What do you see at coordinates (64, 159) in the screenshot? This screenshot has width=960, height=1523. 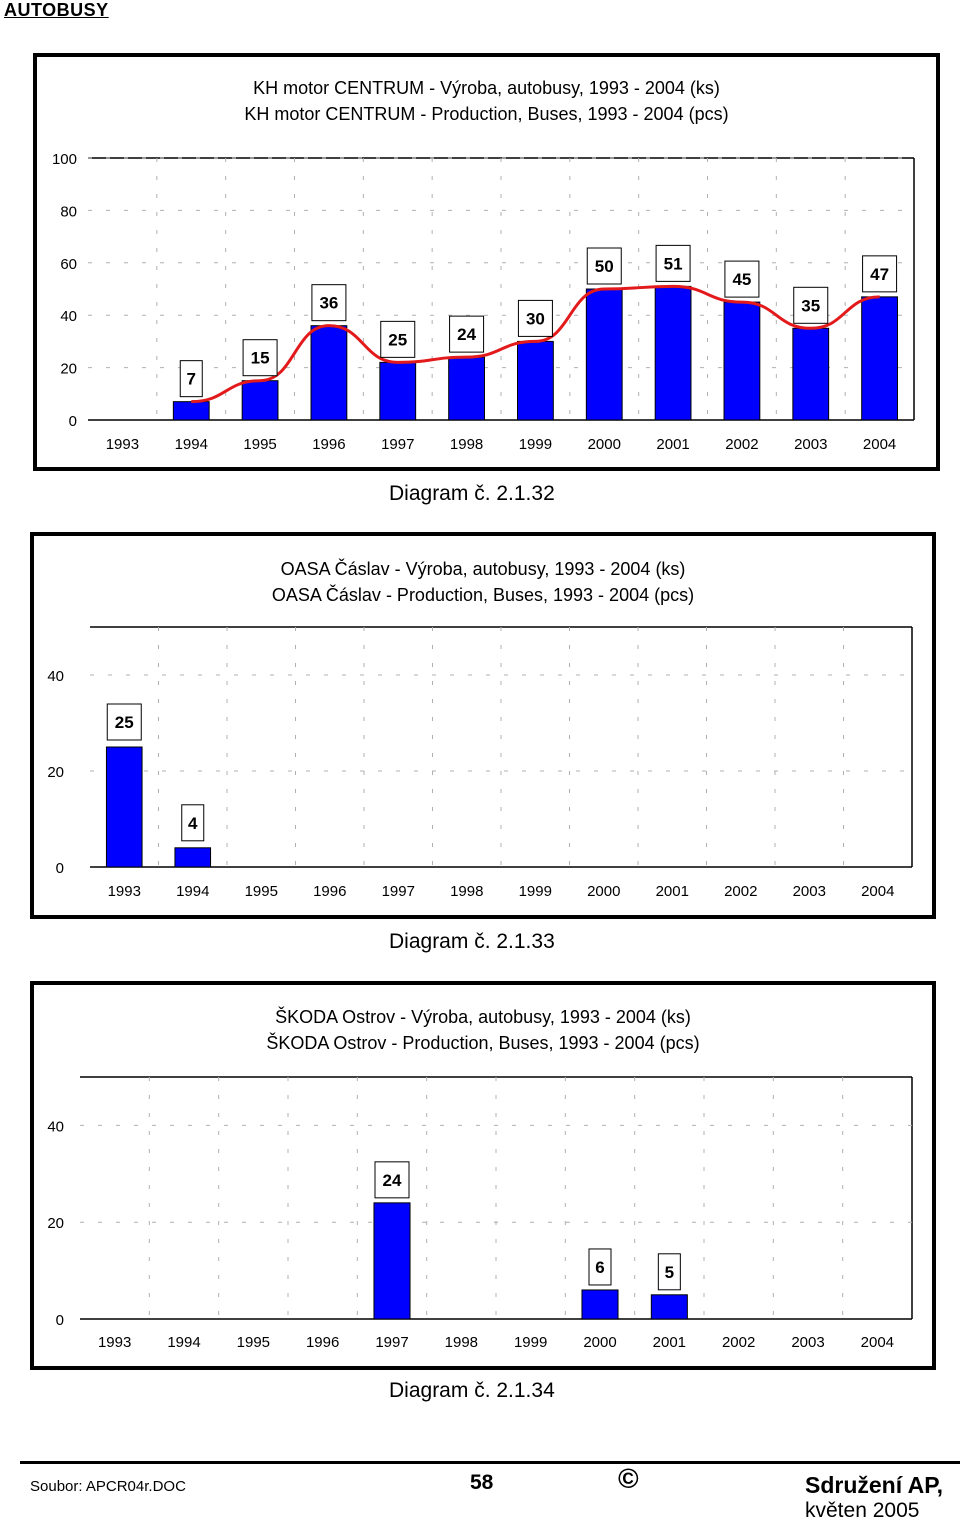 I see `y-tick-label: 100` at bounding box center [64, 159].